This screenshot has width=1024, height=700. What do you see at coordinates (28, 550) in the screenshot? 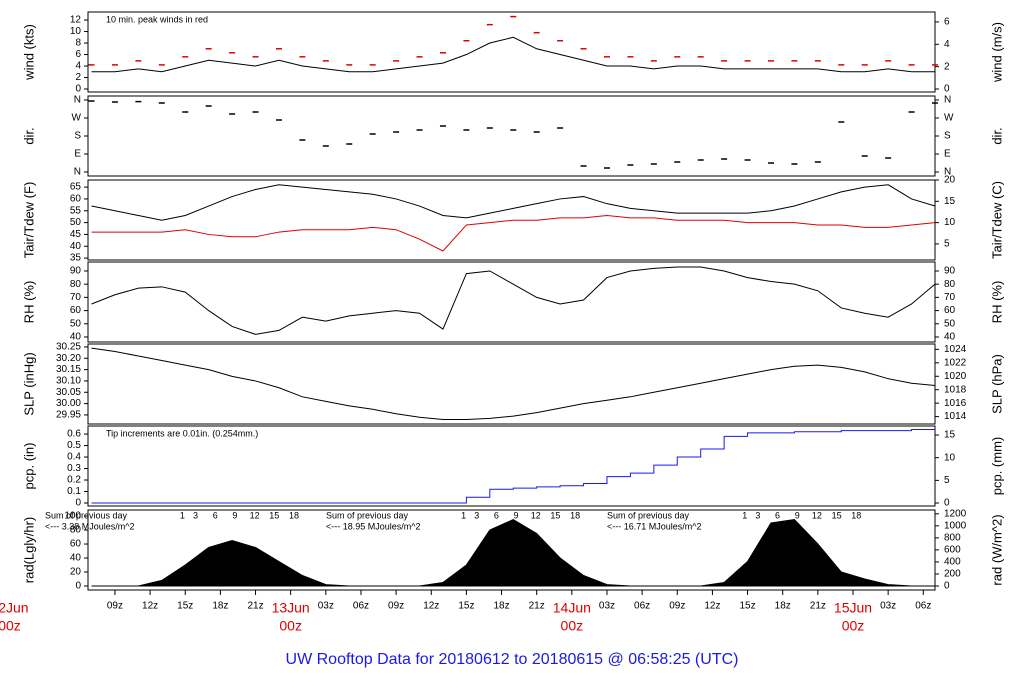
I see `y-axis-label: rad(Lgly/hr)` at bounding box center [28, 550].